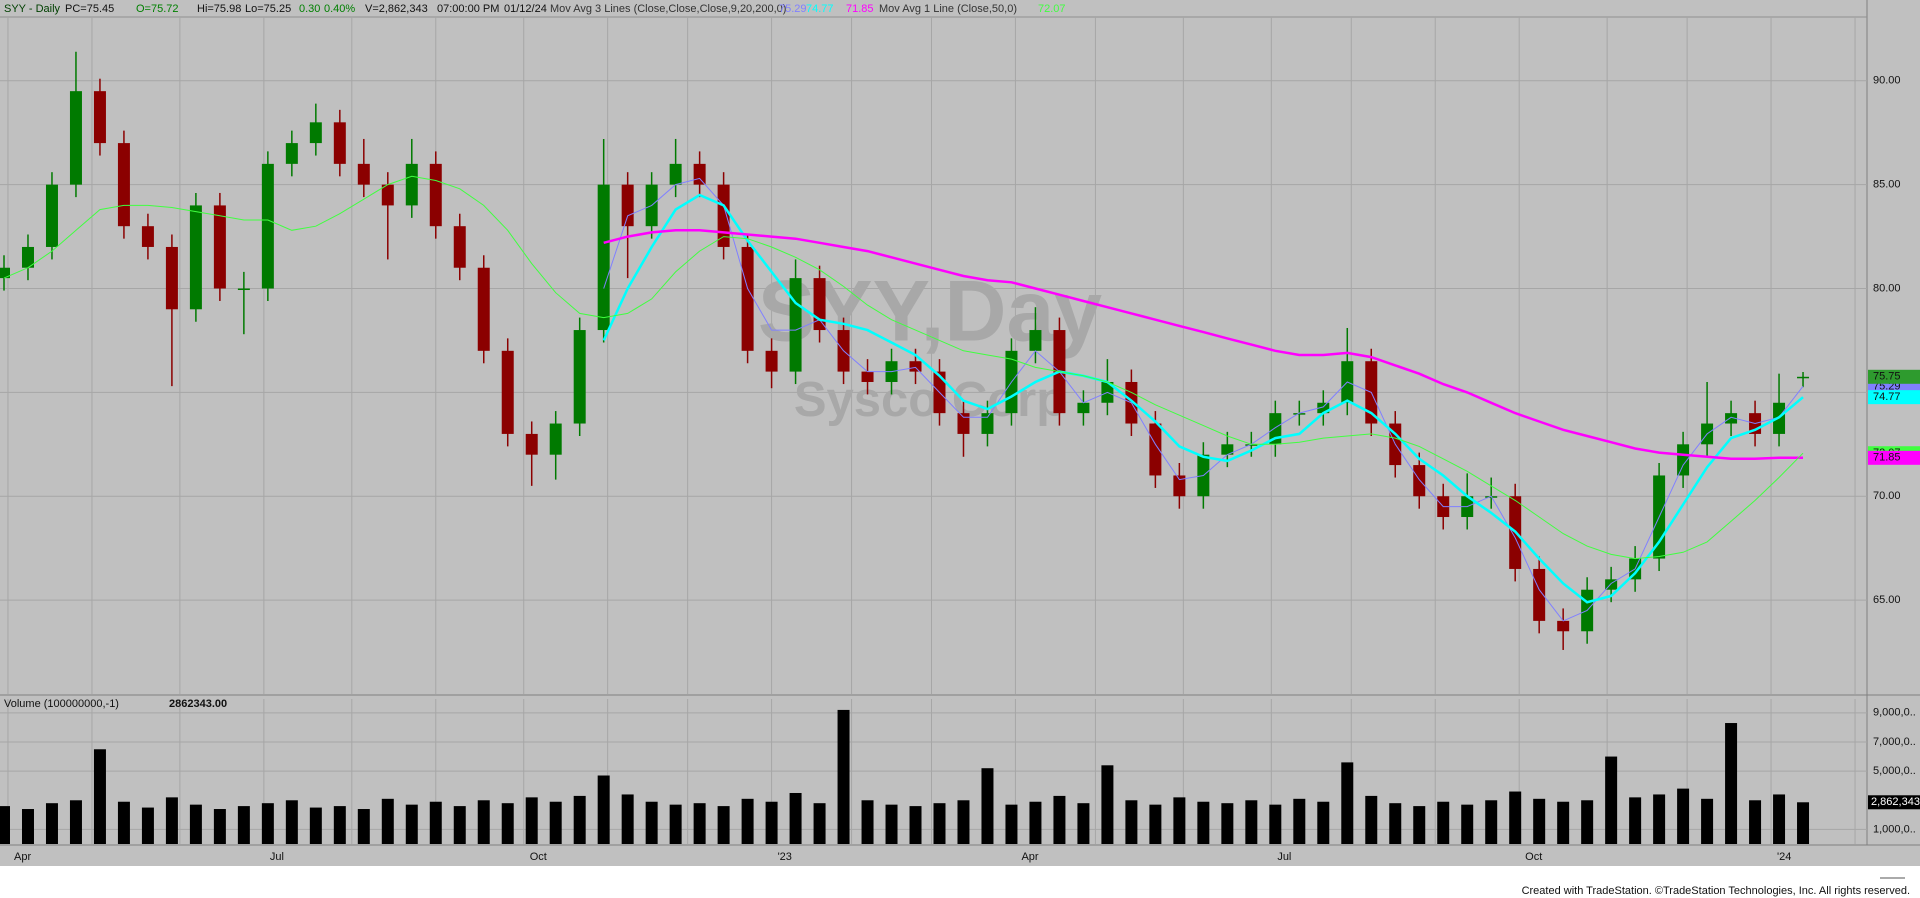 The height and width of the screenshot is (898, 1920). I want to click on ma1-label: Mov Avg 1 Line (Close,50,0), so click(948, 9).